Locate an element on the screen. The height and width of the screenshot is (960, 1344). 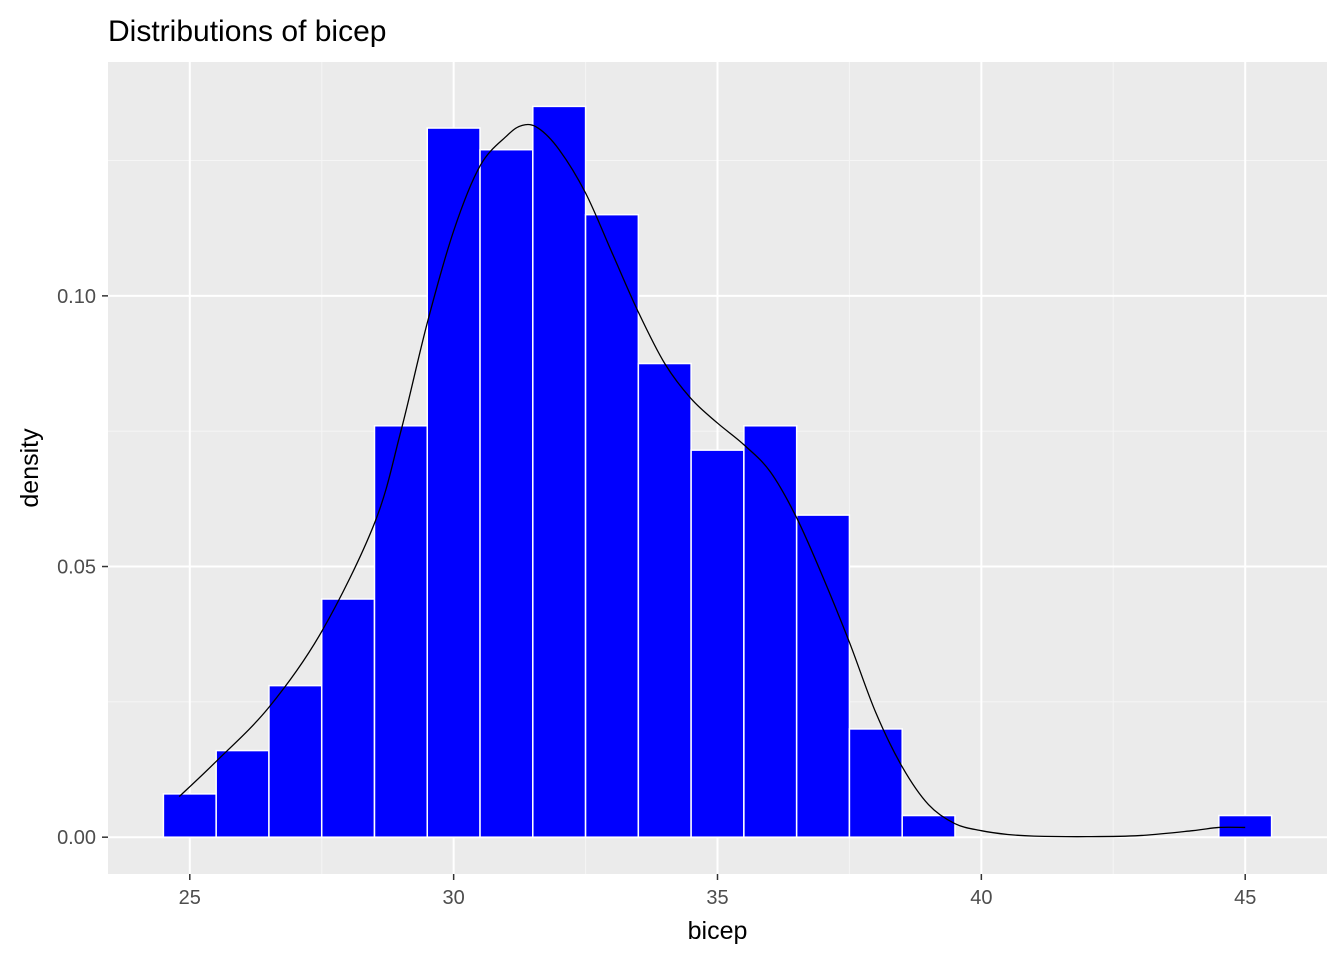
chart-title: Distributions of bicep is located at coordinates (247, 31).